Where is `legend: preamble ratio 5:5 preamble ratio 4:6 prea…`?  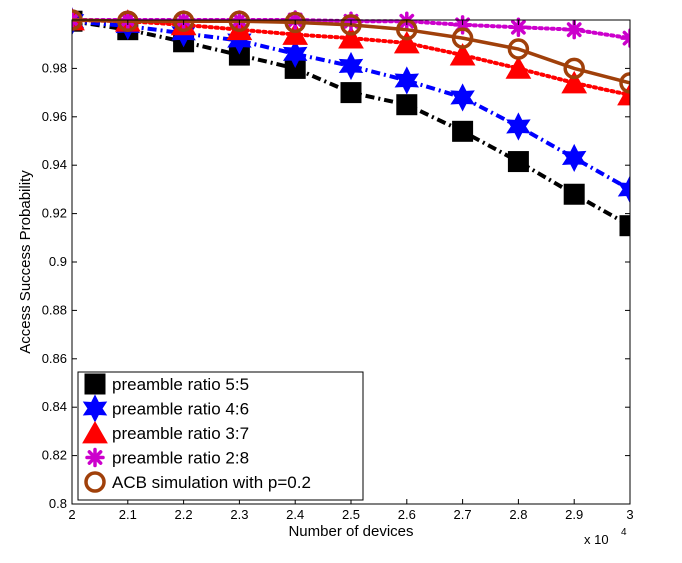 legend: preamble ratio 5:5 preamble ratio 4:6 prea… is located at coordinates (220, 436).